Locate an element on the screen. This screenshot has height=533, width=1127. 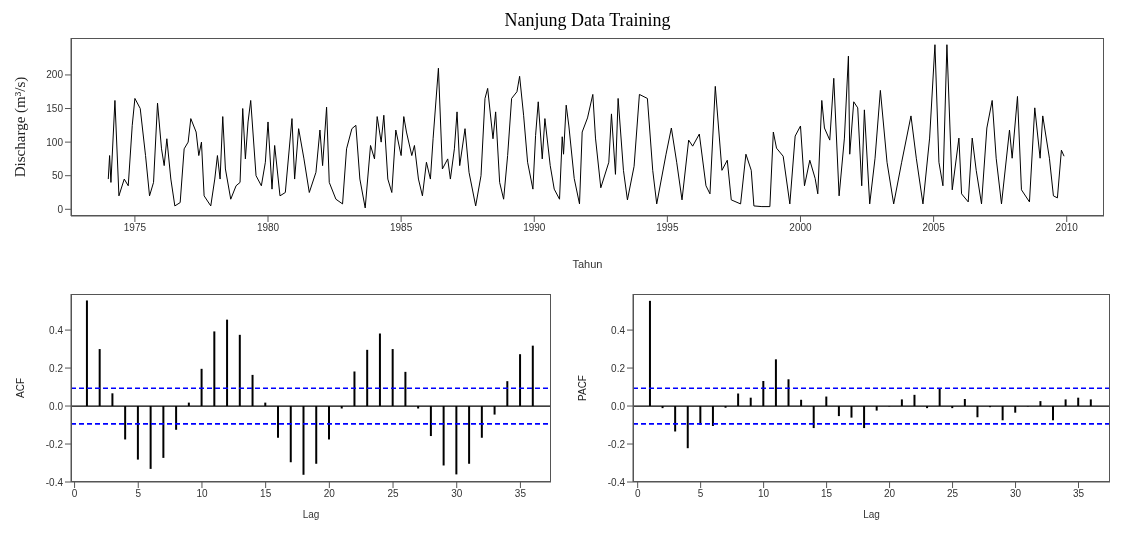
x-tick-label: 1985 is located at coordinates (401, 228).